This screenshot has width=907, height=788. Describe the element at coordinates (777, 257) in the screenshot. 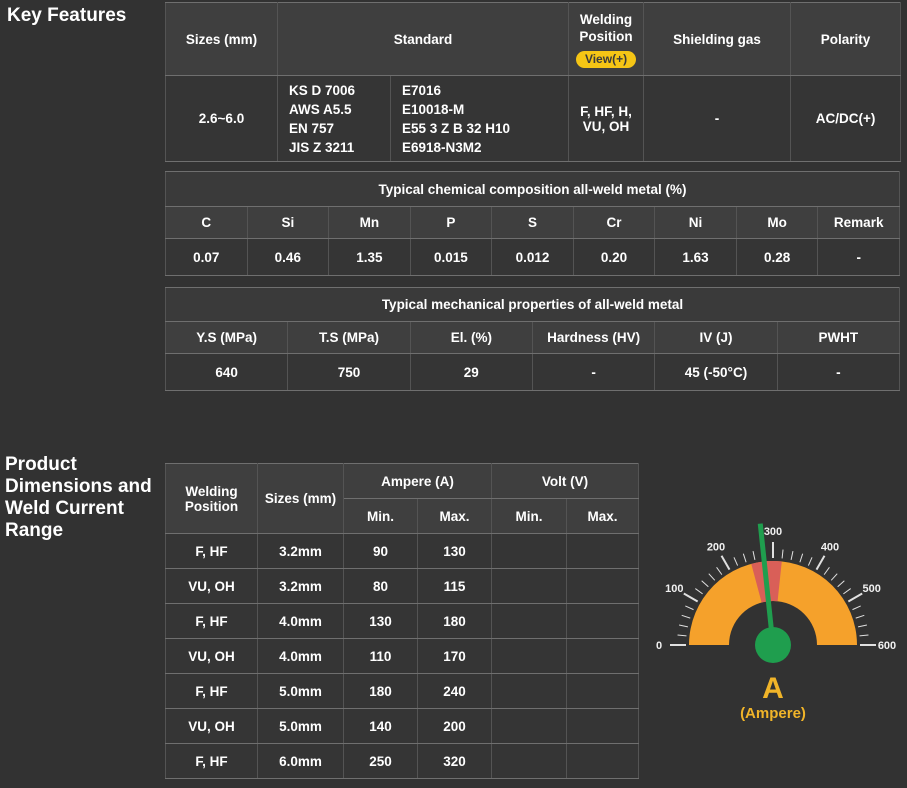

I see `chem-value-cell: 0.28` at that location.